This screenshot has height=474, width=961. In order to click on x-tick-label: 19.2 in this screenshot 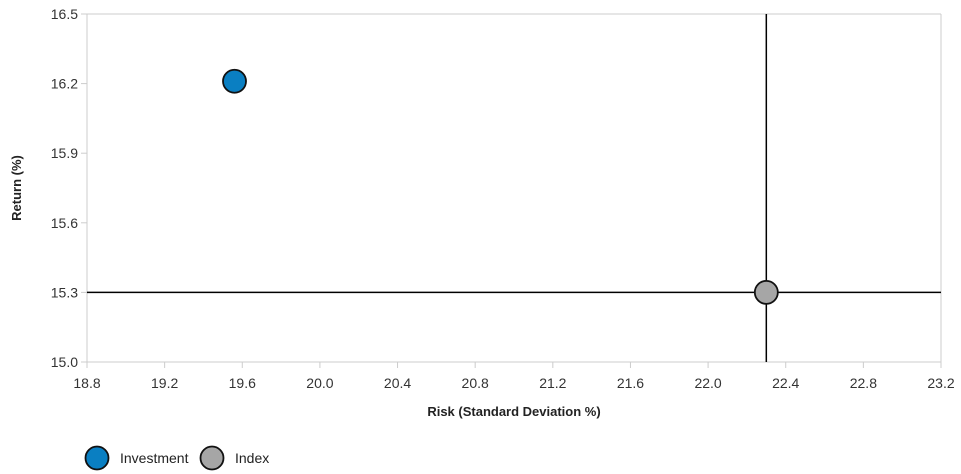, I will do `click(164, 383)`.